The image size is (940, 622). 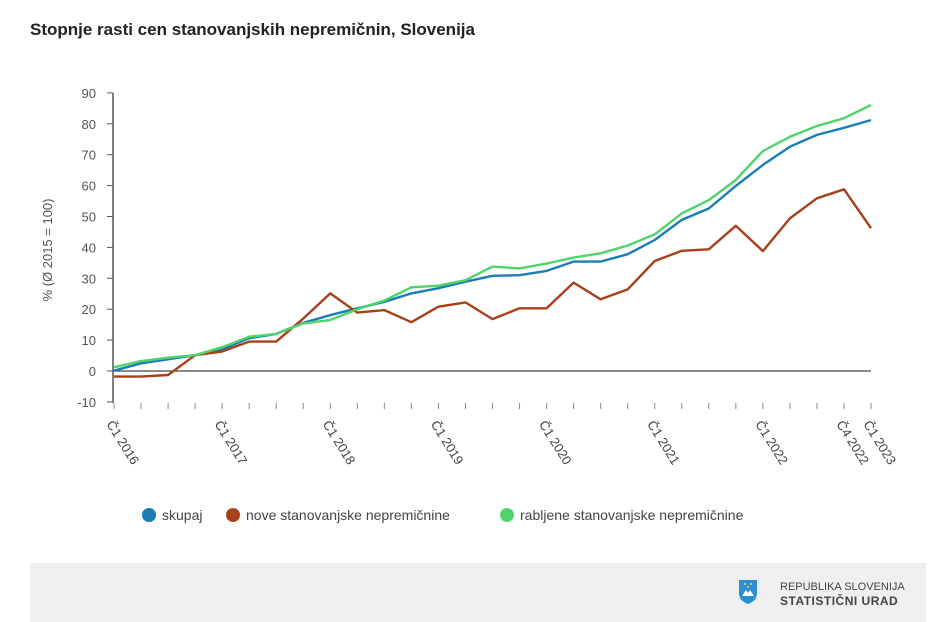 What do you see at coordinates (89, 217) in the screenshot?
I see `y-tick-label: 50` at bounding box center [89, 217].